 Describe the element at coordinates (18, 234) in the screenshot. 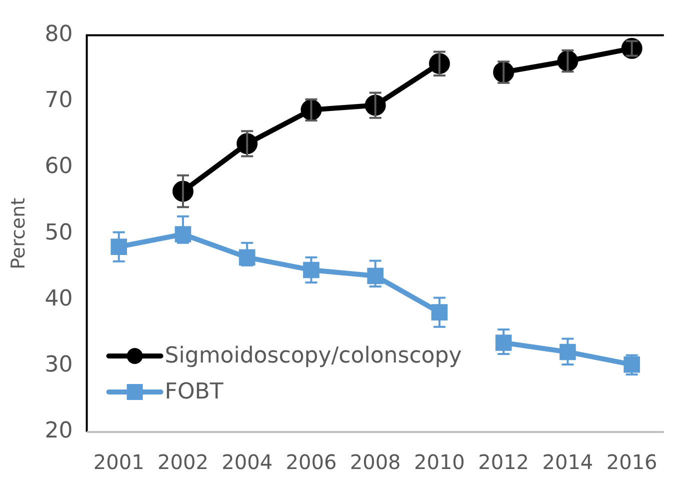

I see `y-axis-title: Percent` at that location.